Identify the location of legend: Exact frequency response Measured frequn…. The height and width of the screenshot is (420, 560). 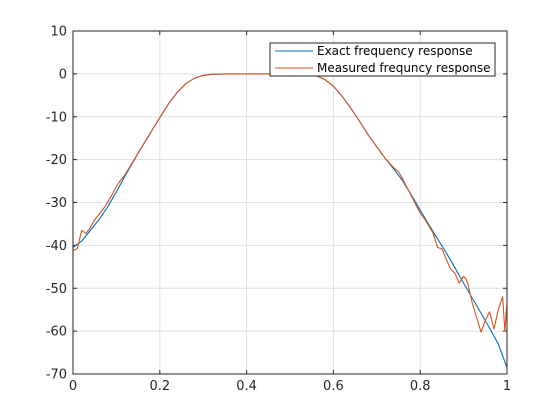
(382, 59).